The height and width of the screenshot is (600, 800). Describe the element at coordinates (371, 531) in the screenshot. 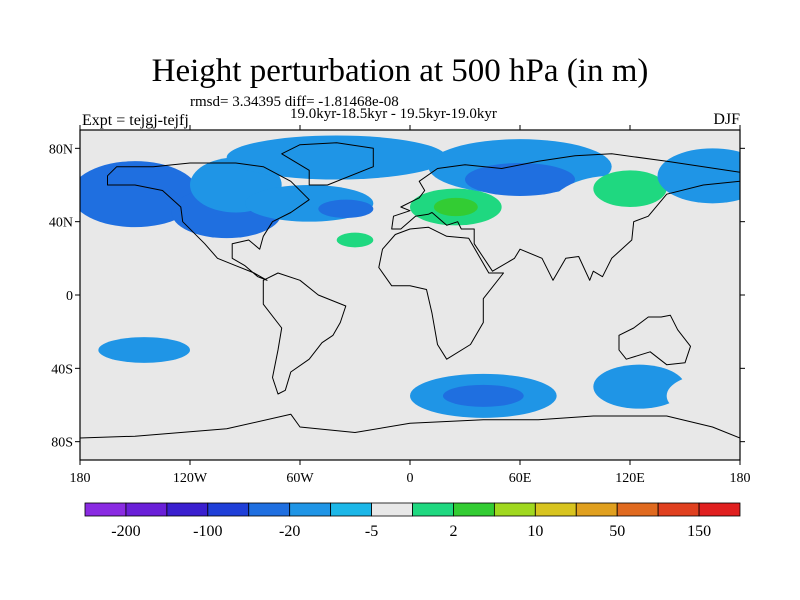

I see `colorbar-label: -5` at that location.